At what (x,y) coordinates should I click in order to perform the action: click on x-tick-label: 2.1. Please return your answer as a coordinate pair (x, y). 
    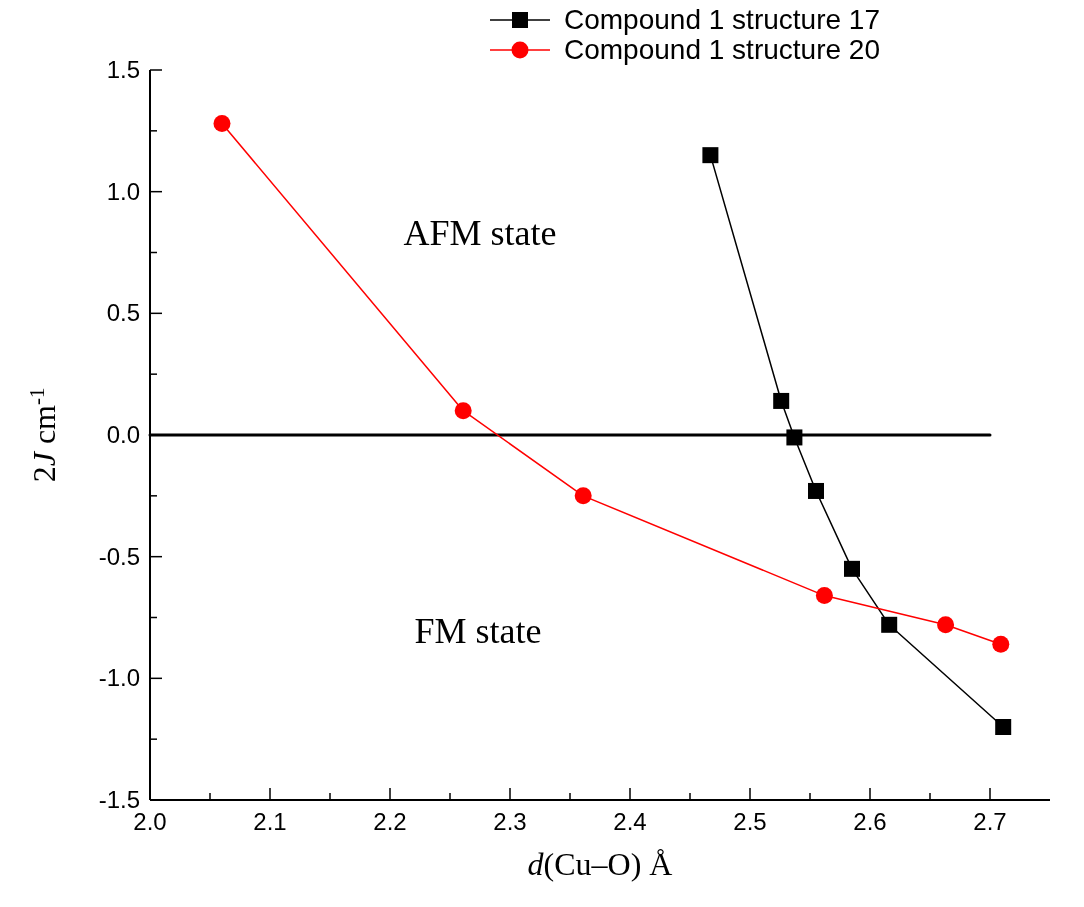
    Looking at the image, I should click on (270, 821).